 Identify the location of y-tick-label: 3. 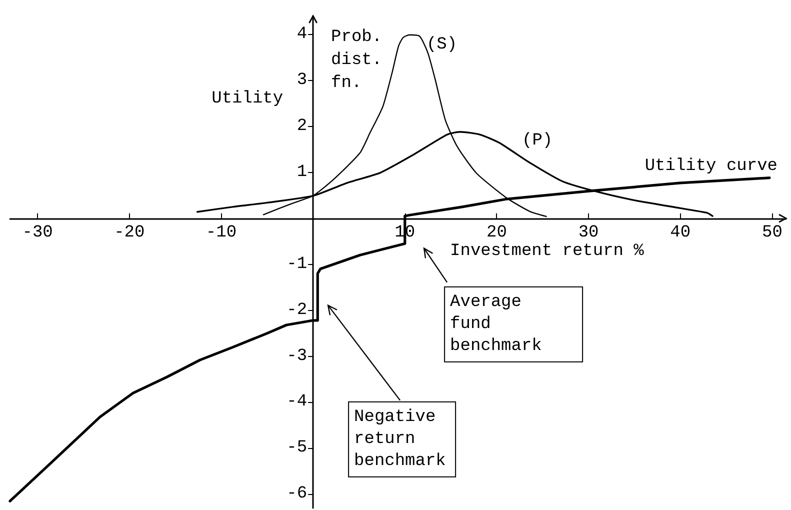
(302, 80).